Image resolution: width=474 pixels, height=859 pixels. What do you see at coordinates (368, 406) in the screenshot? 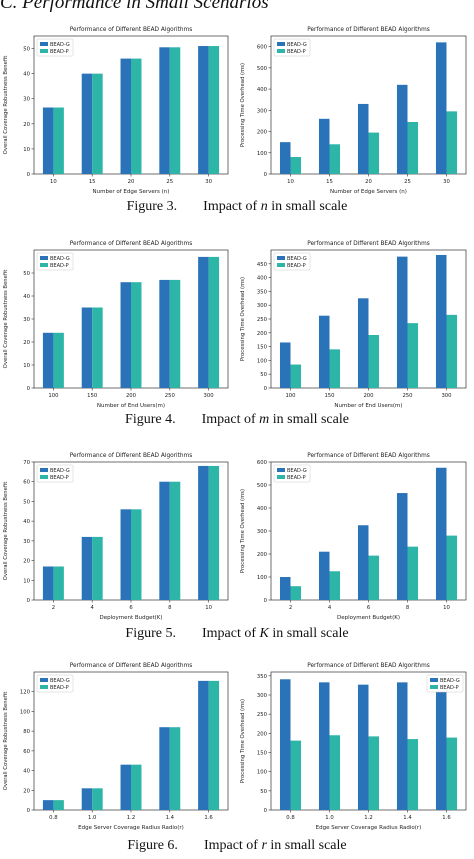
I see `x-axis-label: Number of End Users(m)` at bounding box center [368, 406].